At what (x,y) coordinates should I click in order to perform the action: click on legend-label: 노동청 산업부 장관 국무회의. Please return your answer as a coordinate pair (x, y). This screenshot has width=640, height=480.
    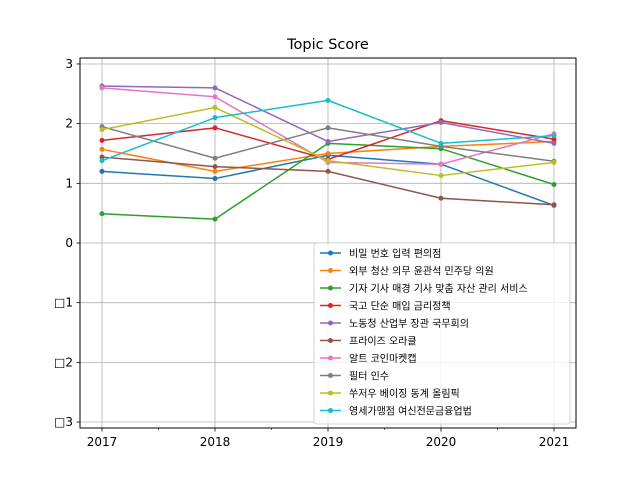
    Looking at the image, I should click on (409, 323).